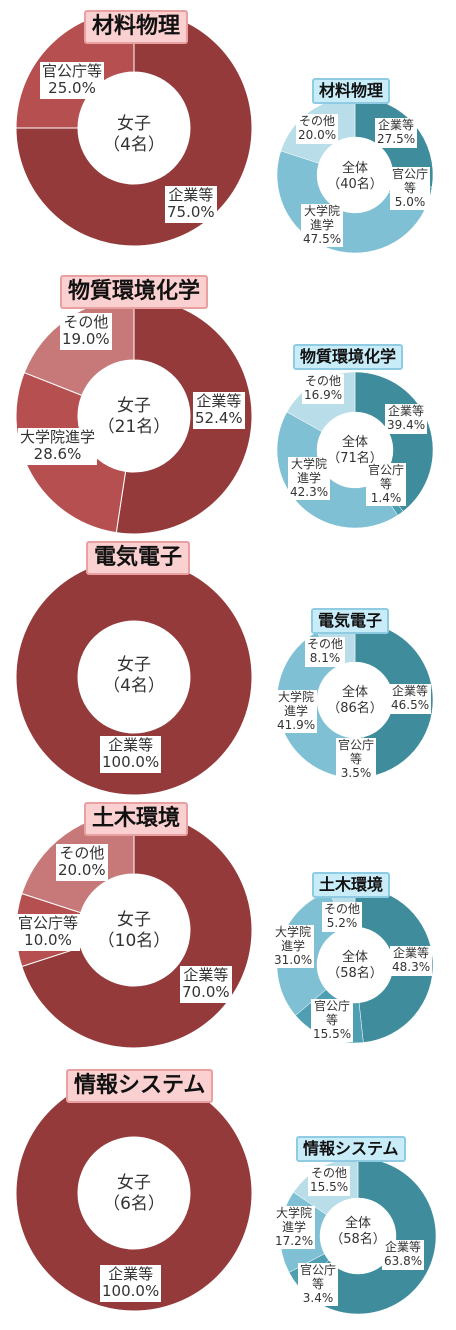 The image size is (456, 1330). I want to click on center-label-count: （10名）, so click(134, 941).